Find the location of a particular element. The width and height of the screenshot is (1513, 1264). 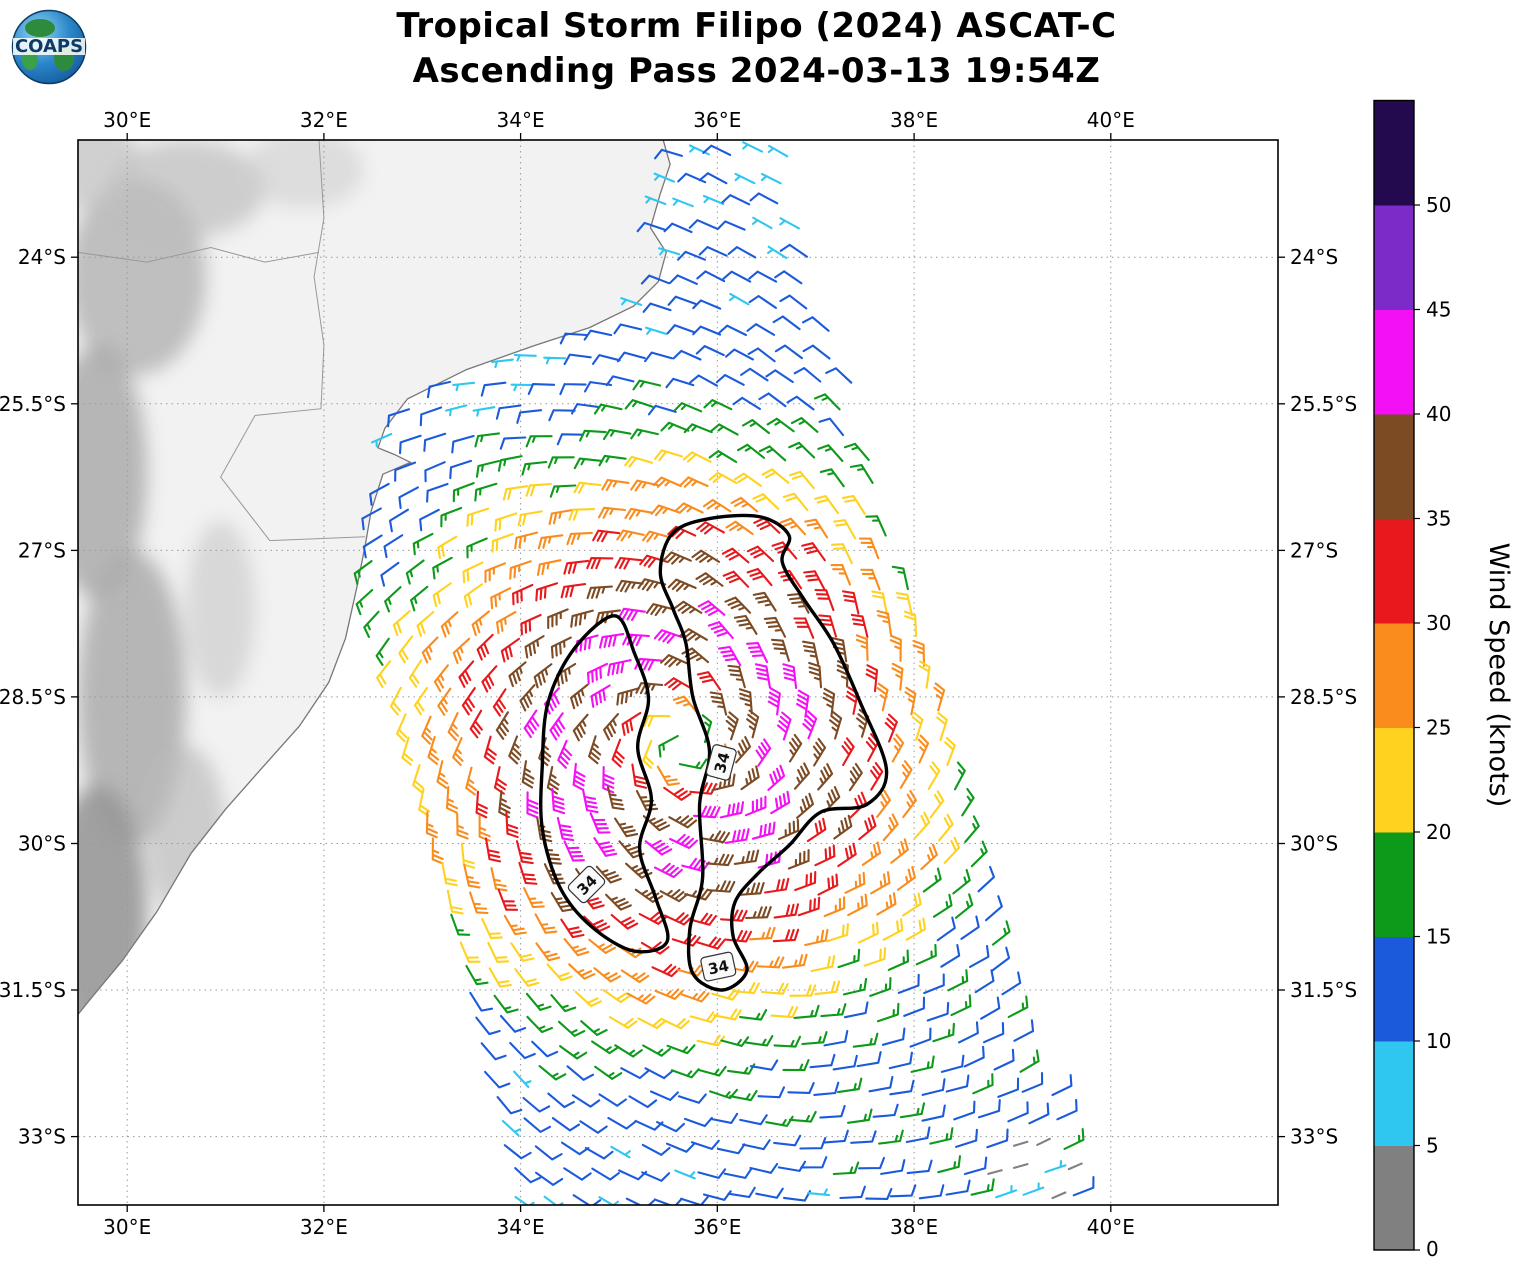

colorbar-label: Wind Speed (knots) is located at coordinates (1498, 675).